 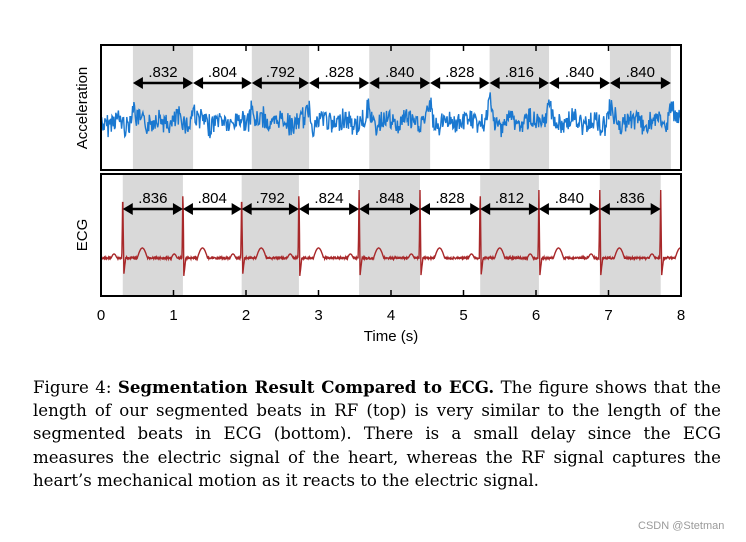 What do you see at coordinates (536, 315) in the screenshot?
I see `x-tick-label: 6` at bounding box center [536, 315].